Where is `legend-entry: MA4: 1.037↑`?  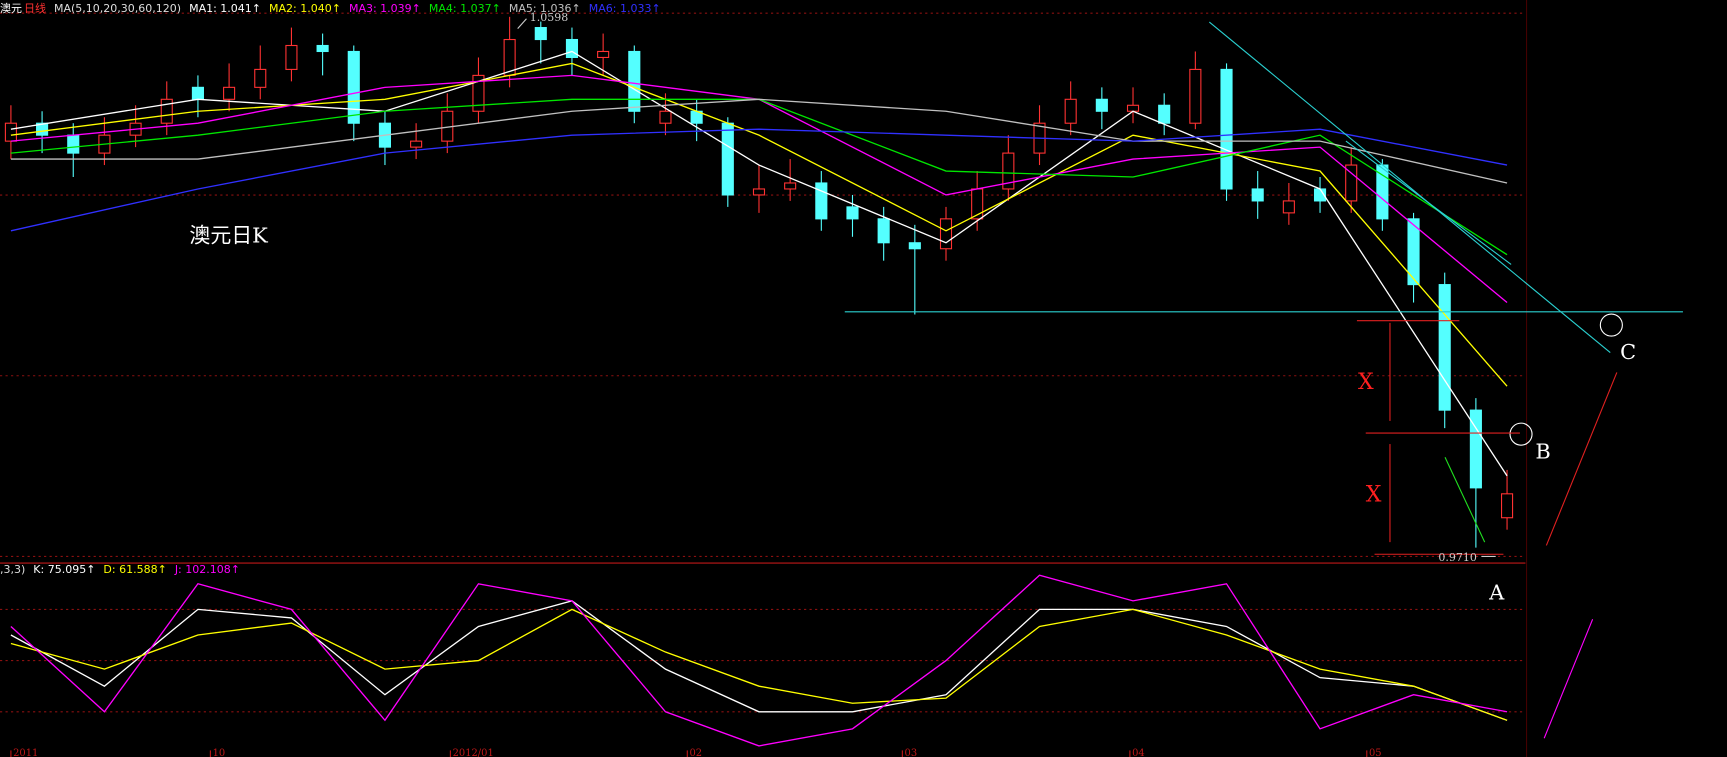 legend-entry: MA4: 1.037↑ is located at coordinates (464, 8).